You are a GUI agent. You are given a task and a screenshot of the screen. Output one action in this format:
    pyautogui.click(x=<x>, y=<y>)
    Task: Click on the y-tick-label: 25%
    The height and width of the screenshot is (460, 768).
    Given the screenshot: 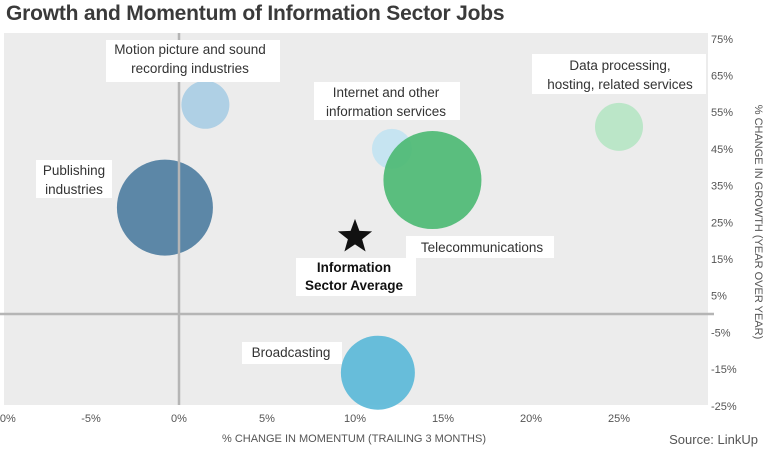 What is the action you would take?
    pyautogui.click(x=722, y=223)
    